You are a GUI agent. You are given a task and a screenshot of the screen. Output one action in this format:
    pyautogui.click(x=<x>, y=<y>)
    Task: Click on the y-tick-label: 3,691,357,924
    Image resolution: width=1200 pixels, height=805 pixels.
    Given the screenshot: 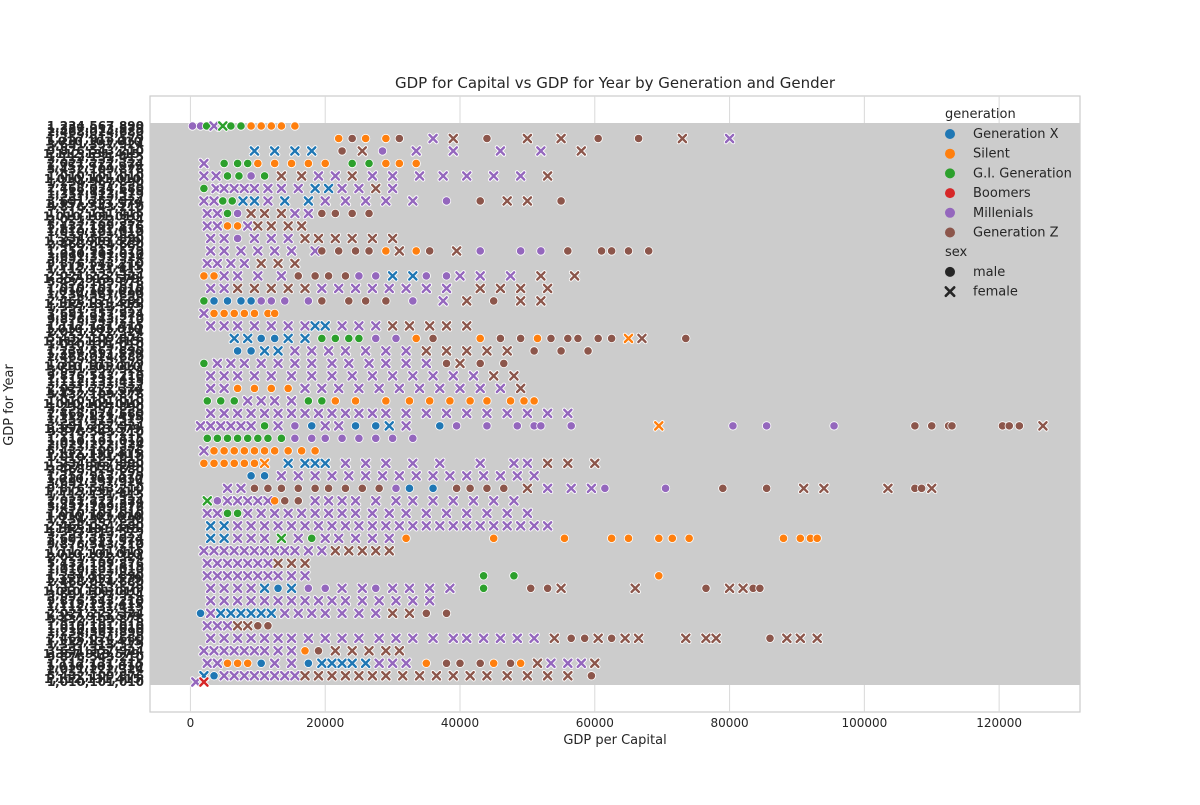 What is the action you would take?
    pyautogui.click(x=95, y=313)
    